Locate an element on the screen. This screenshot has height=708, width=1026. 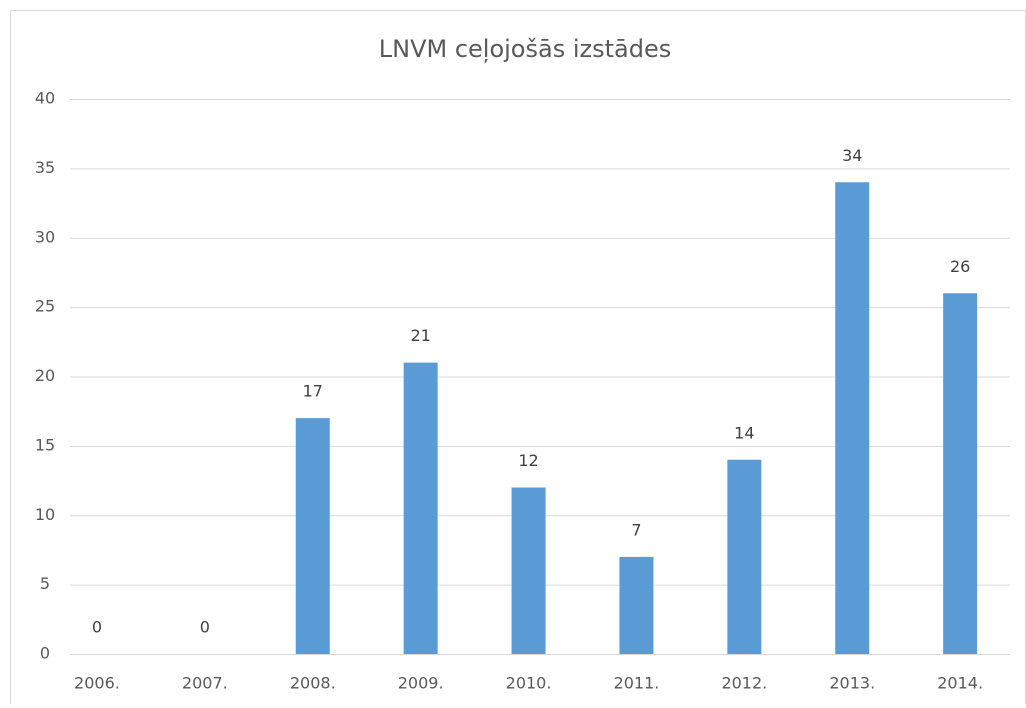
x-tick-label: 2013. is located at coordinates (852, 683).